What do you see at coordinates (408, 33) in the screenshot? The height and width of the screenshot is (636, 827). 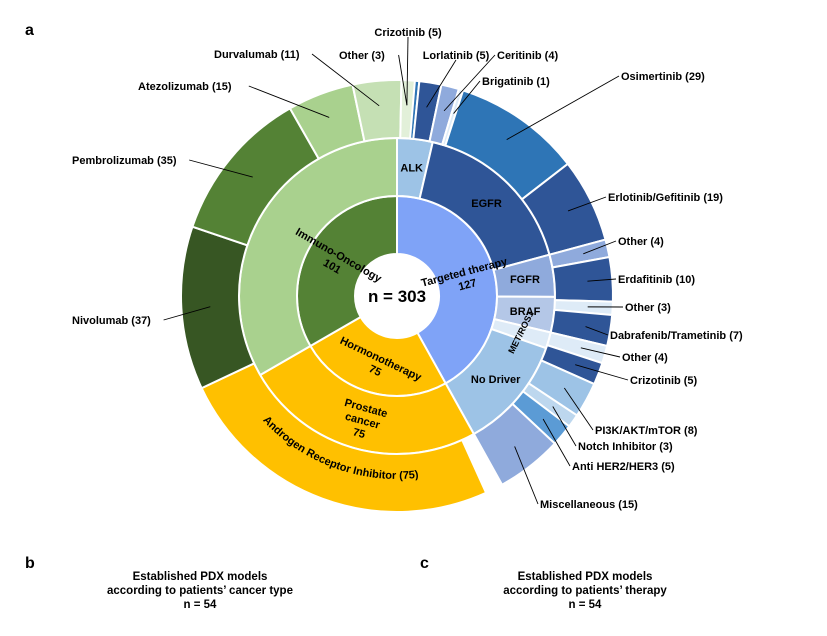 I see `outer-label-0-crizotinib-5: Crizotinib (5)` at bounding box center [408, 33].